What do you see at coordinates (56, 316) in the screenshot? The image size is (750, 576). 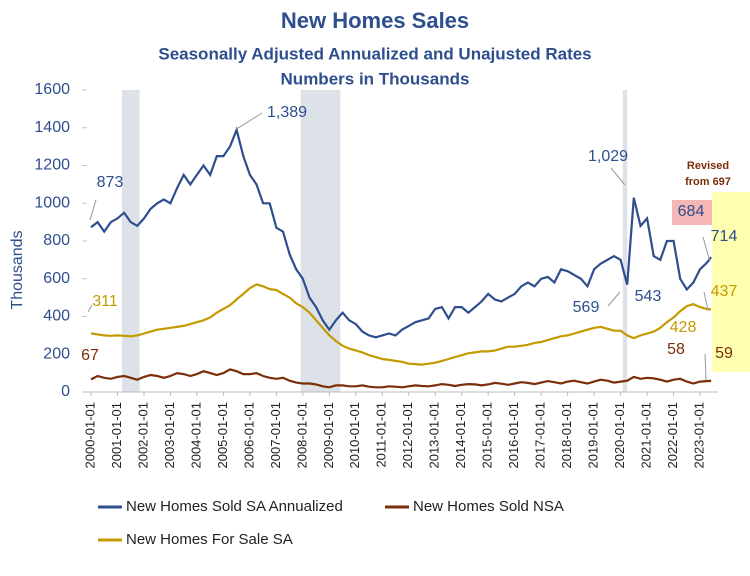 I see `y-tick-label: 400` at bounding box center [56, 316].